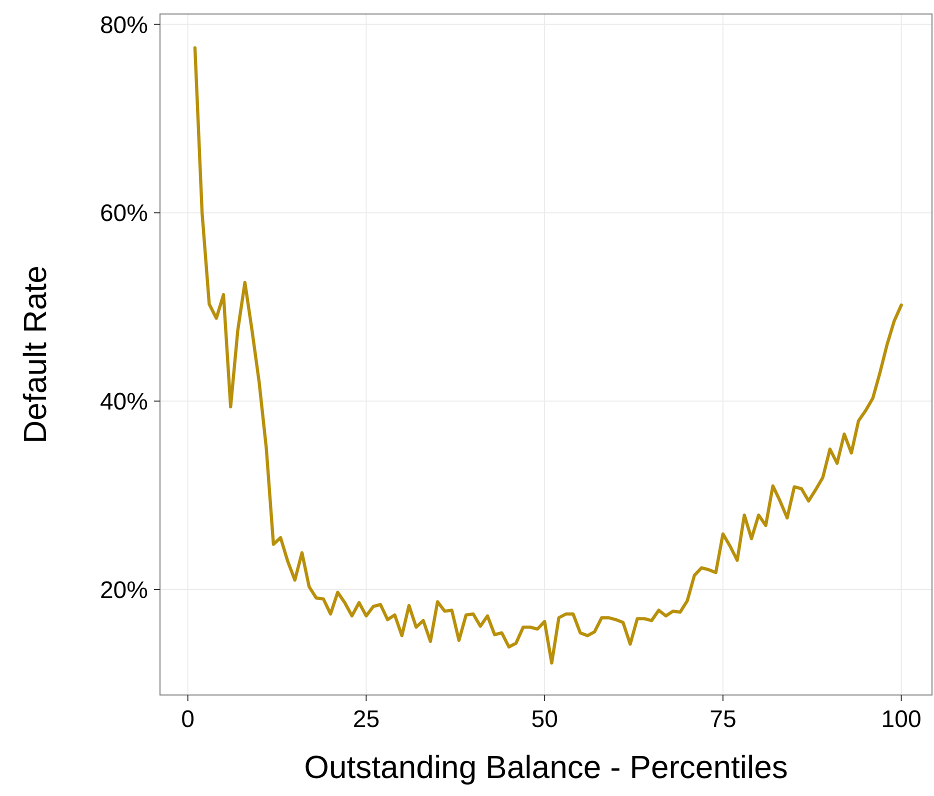 The image size is (934, 796). I want to click on y-tick-label: 80%, so click(124, 25).